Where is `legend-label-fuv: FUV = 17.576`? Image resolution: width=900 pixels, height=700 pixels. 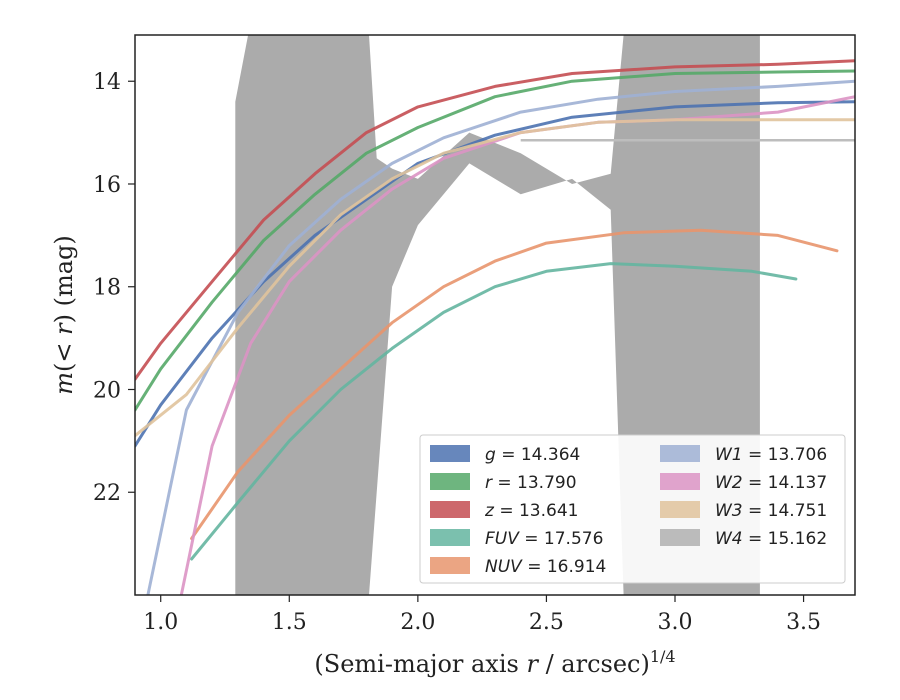
legend-label-fuv: FUV = 17.576 is located at coordinates (544, 539).